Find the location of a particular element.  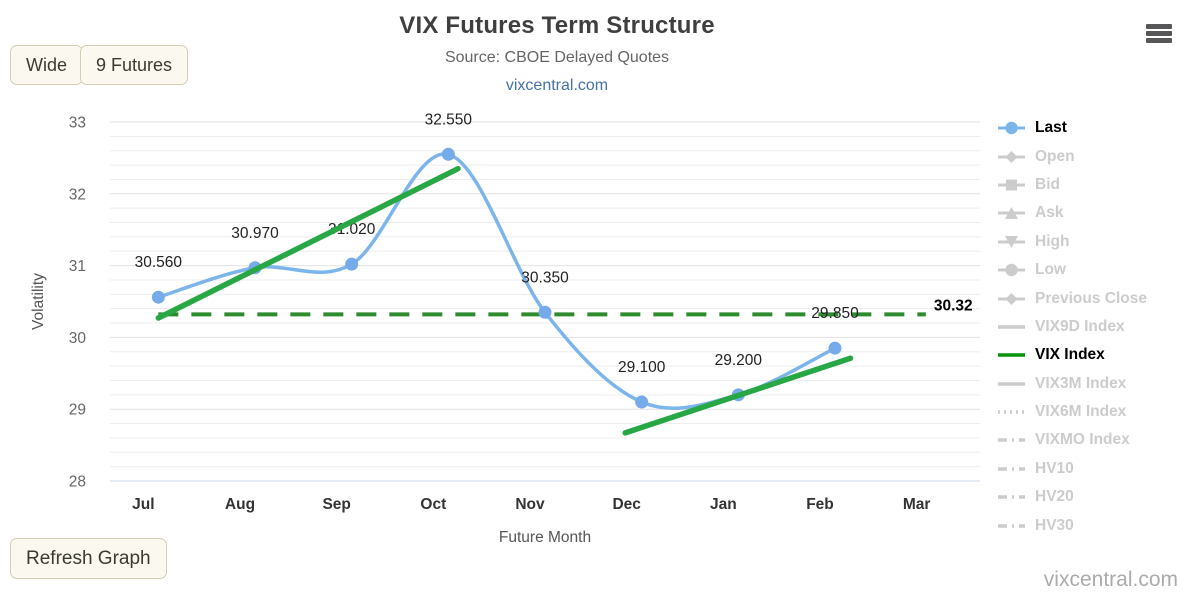

legend-label: Open is located at coordinates (1055, 156).